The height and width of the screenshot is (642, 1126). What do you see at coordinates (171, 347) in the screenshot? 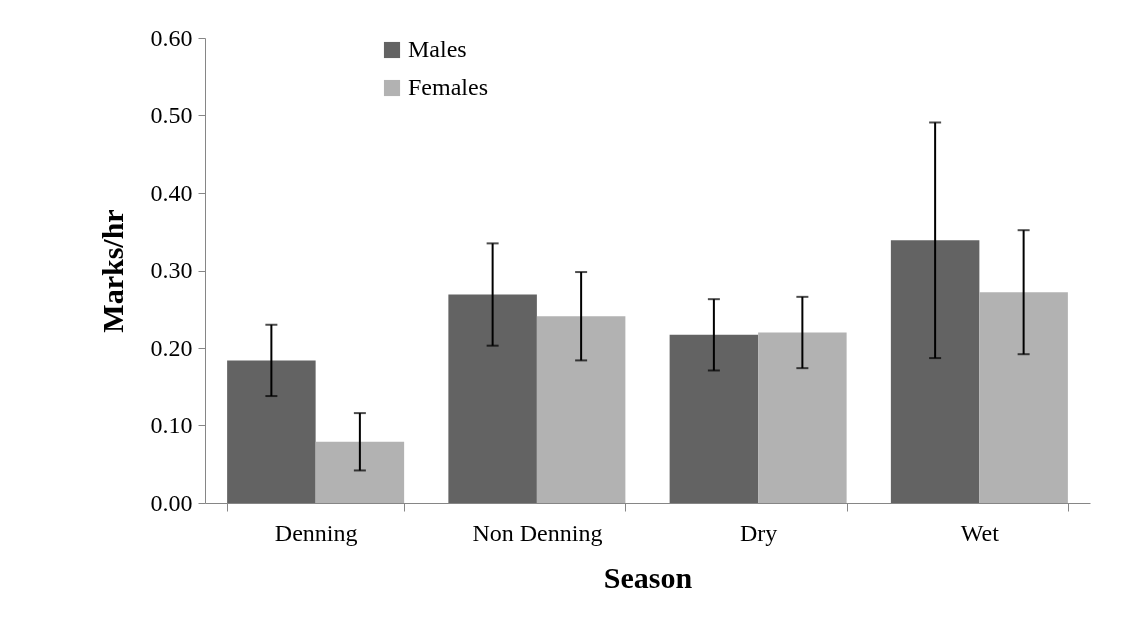
I see `y-tick-label: 0.20` at bounding box center [171, 347].